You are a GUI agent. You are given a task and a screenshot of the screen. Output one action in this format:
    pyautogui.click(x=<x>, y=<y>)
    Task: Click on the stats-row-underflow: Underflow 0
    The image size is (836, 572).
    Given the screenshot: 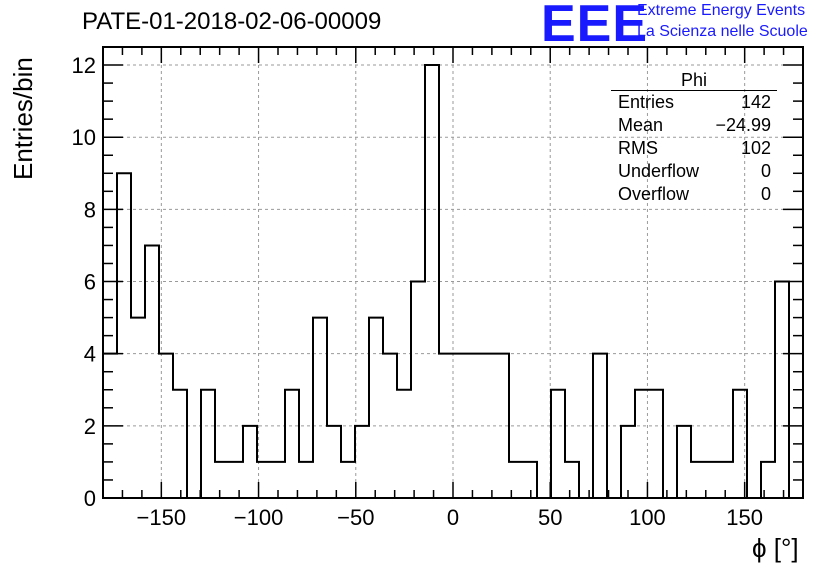 What is the action you would take?
    pyautogui.click(x=694, y=171)
    